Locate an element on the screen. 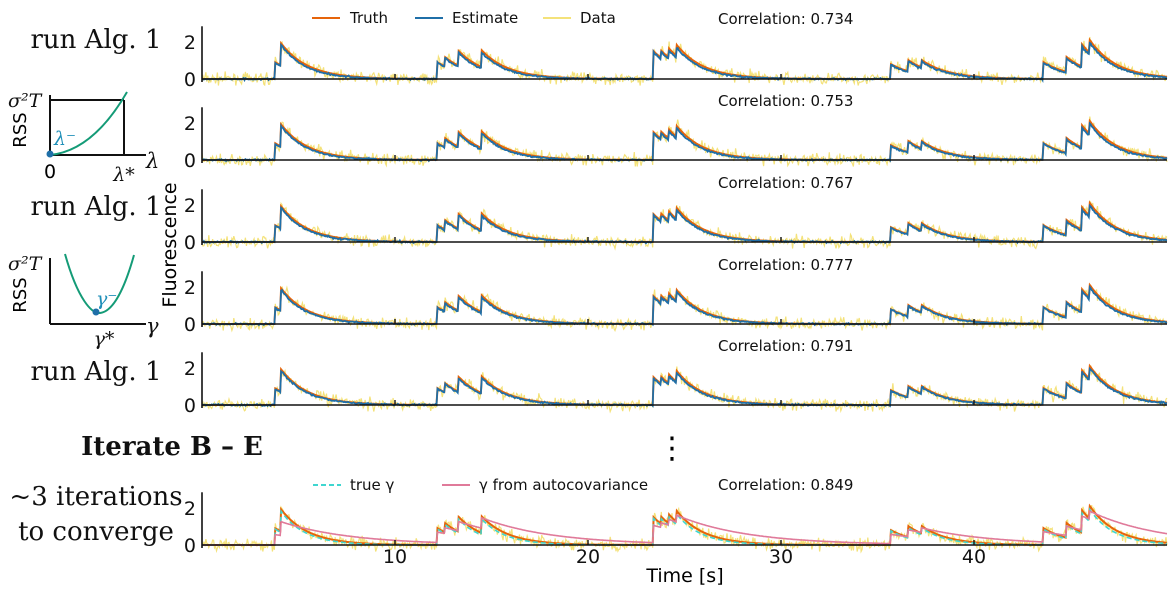 The image size is (1172, 589). panel-2: 0 2 Correlation: 0.753 is located at coordinates (676, 132).